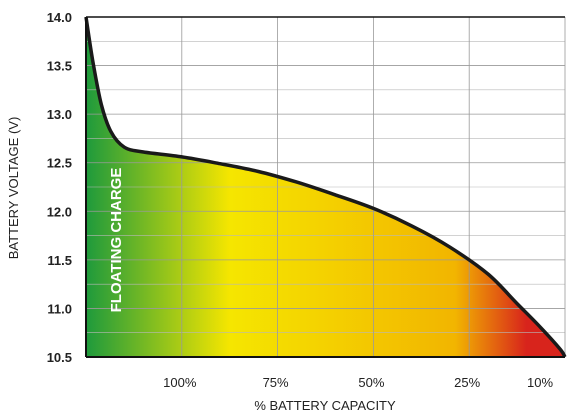  What do you see at coordinates (59, 17) in the screenshot?
I see `y-tick-label: 14.0` at bounding box center [59, 17].